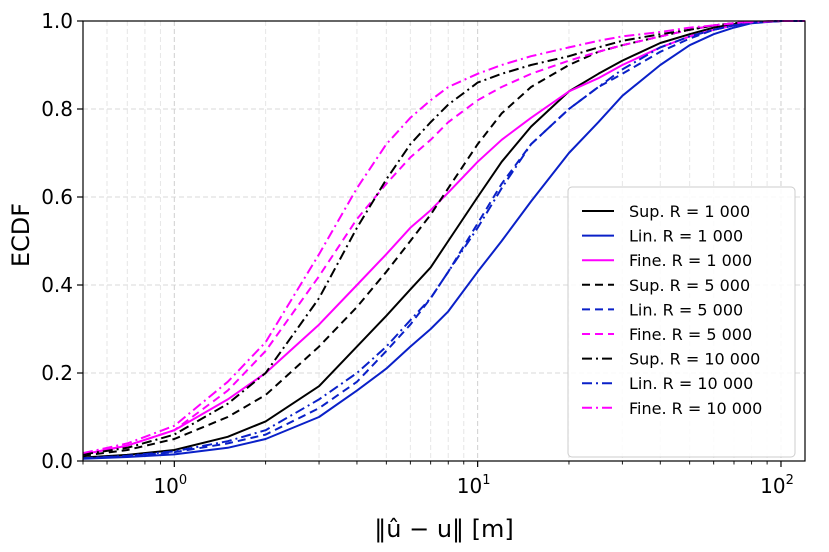  I want to click on y-tick-label: 0.0, so click(57, 461).